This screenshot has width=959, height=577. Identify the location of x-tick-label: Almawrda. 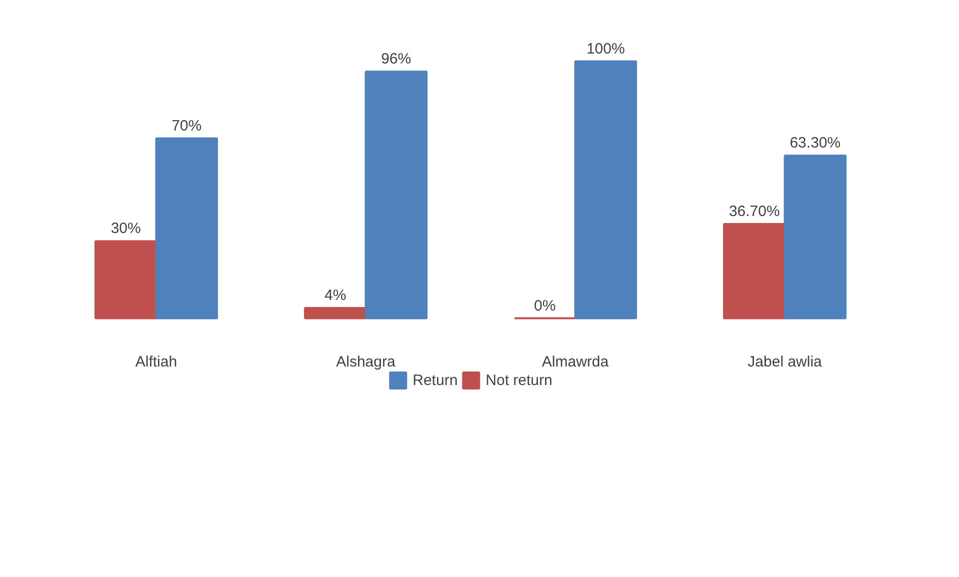
(576, 361).